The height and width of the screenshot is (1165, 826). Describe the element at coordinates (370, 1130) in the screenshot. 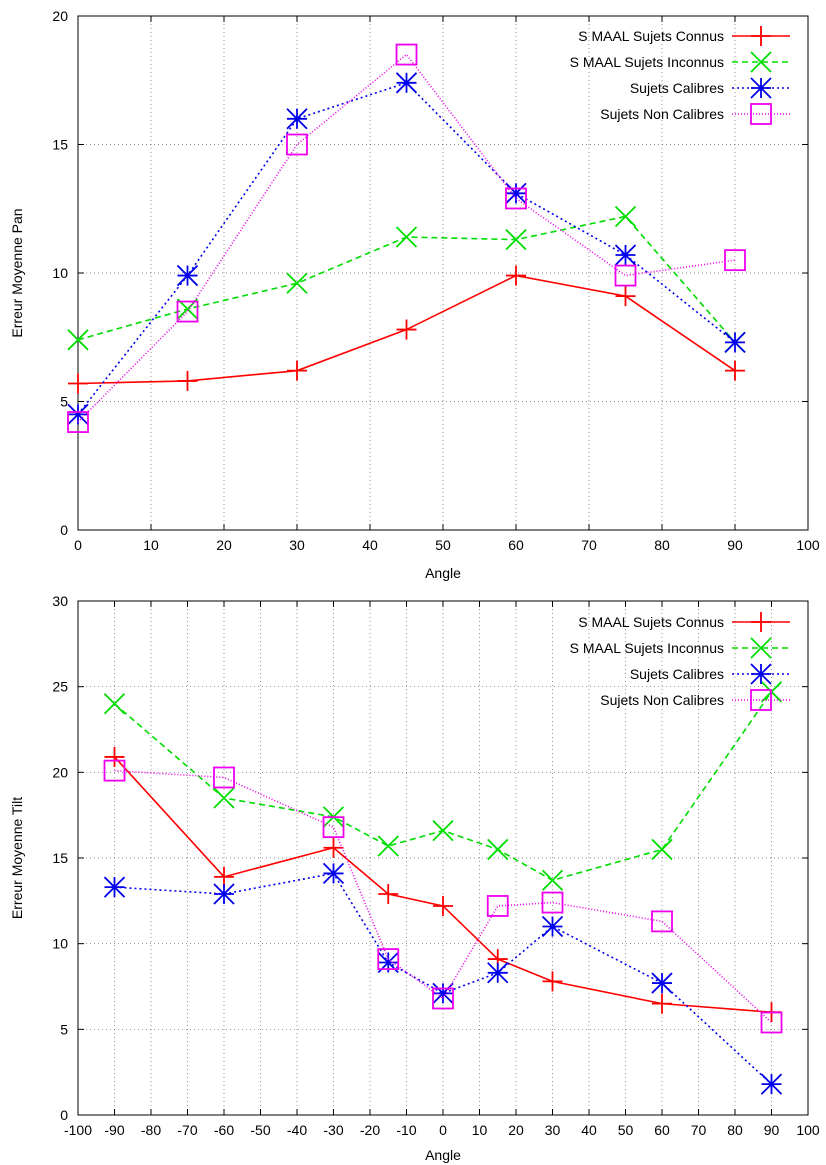

I see `x-tick-label: -20` at that location.